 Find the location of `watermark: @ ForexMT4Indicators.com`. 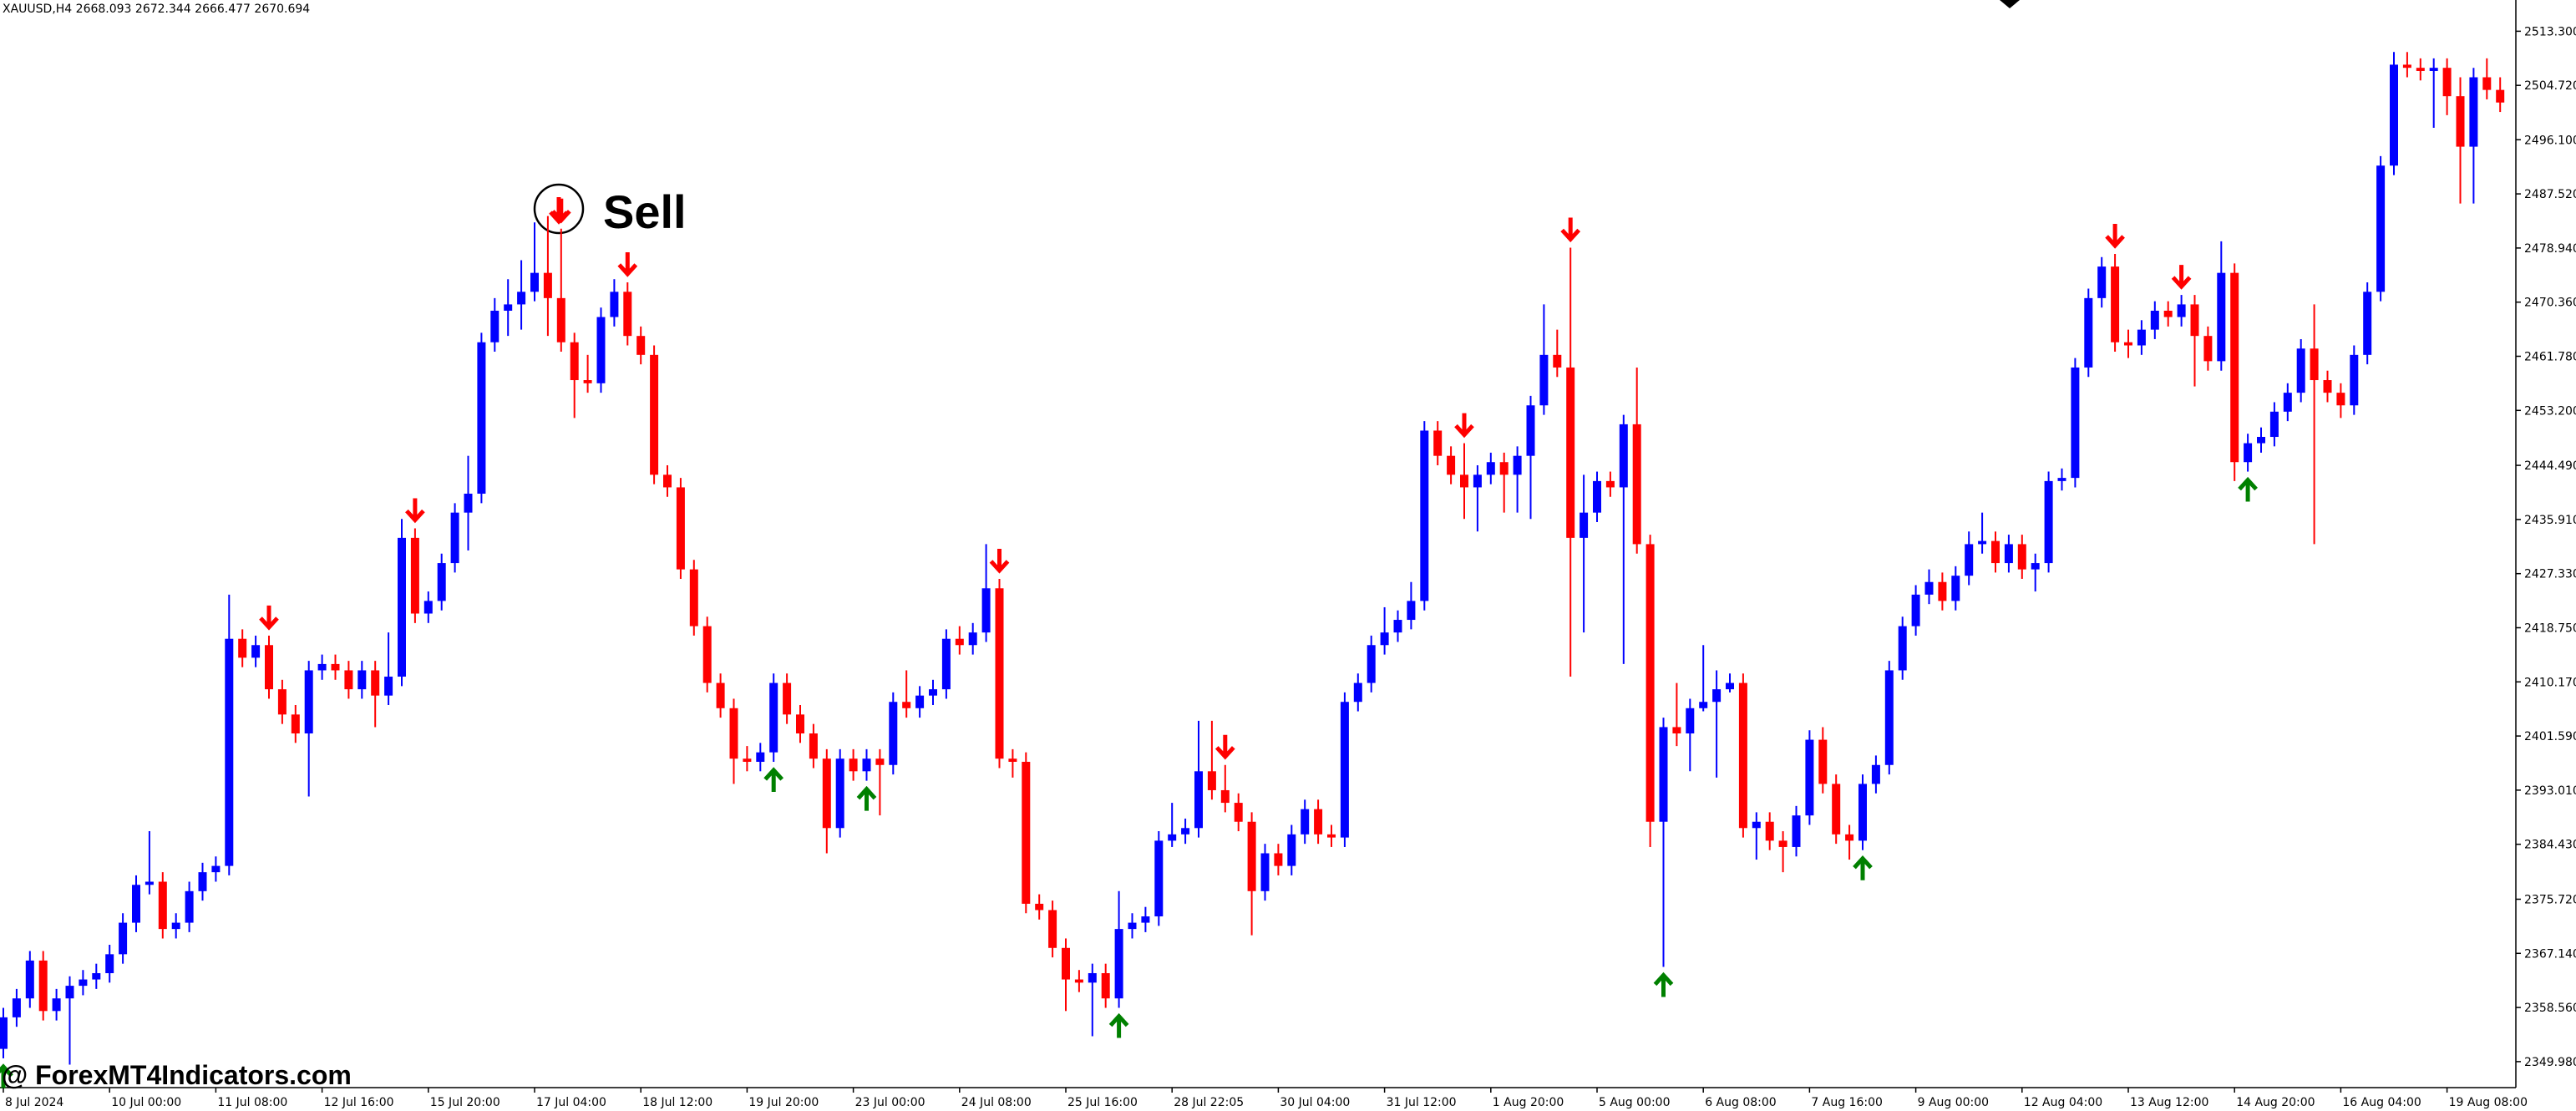

watermark: @ ForexMT4Indicators.com is located at coordinates (177, 1075).